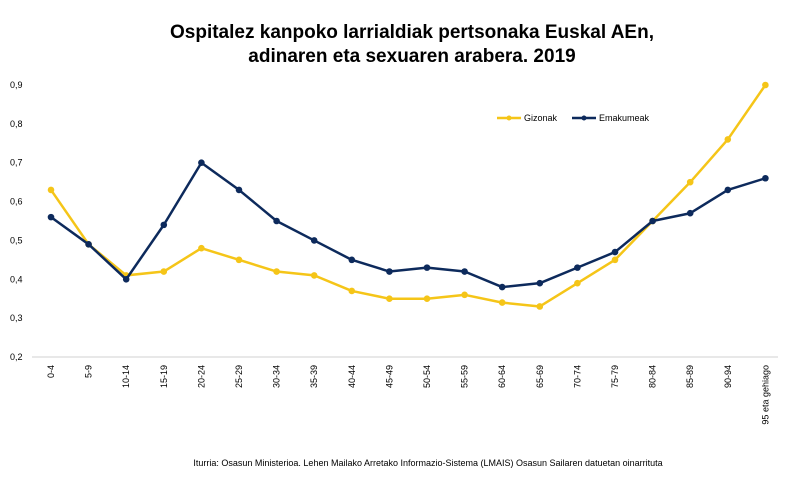 The image size is (801, 479). Describe the element at coordinates (314, 376) in the screenshot. I see `x-tick-label: 35-39` at that location.